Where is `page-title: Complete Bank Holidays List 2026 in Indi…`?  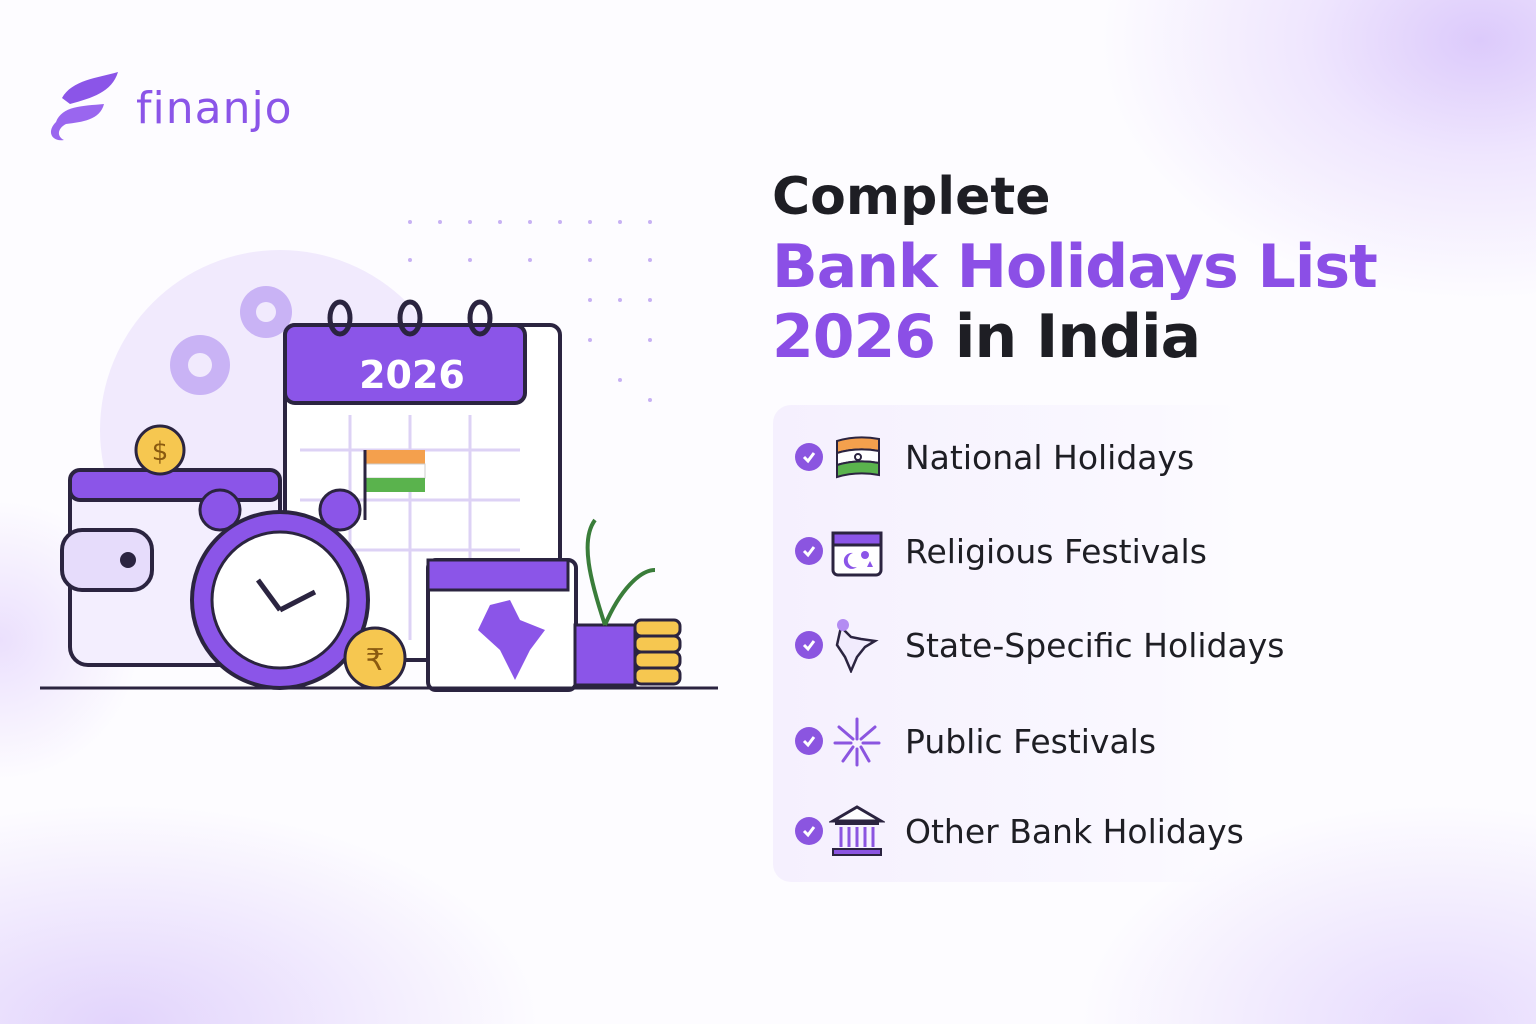
page-title: Complete Bank Holidays List 2026 in Indi… is located at coordinates (1122, 267).